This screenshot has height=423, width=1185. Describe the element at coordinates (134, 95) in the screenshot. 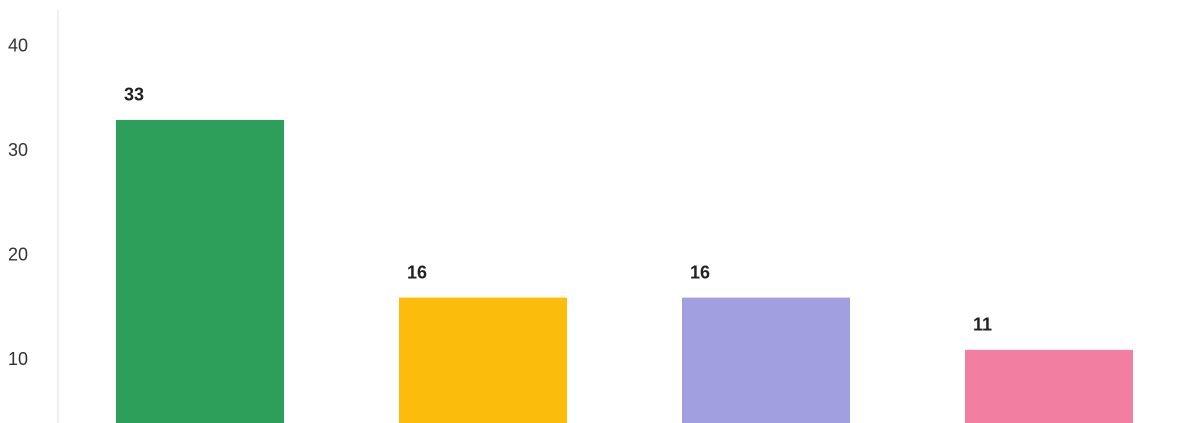

I see `value-label: 33` at that location.